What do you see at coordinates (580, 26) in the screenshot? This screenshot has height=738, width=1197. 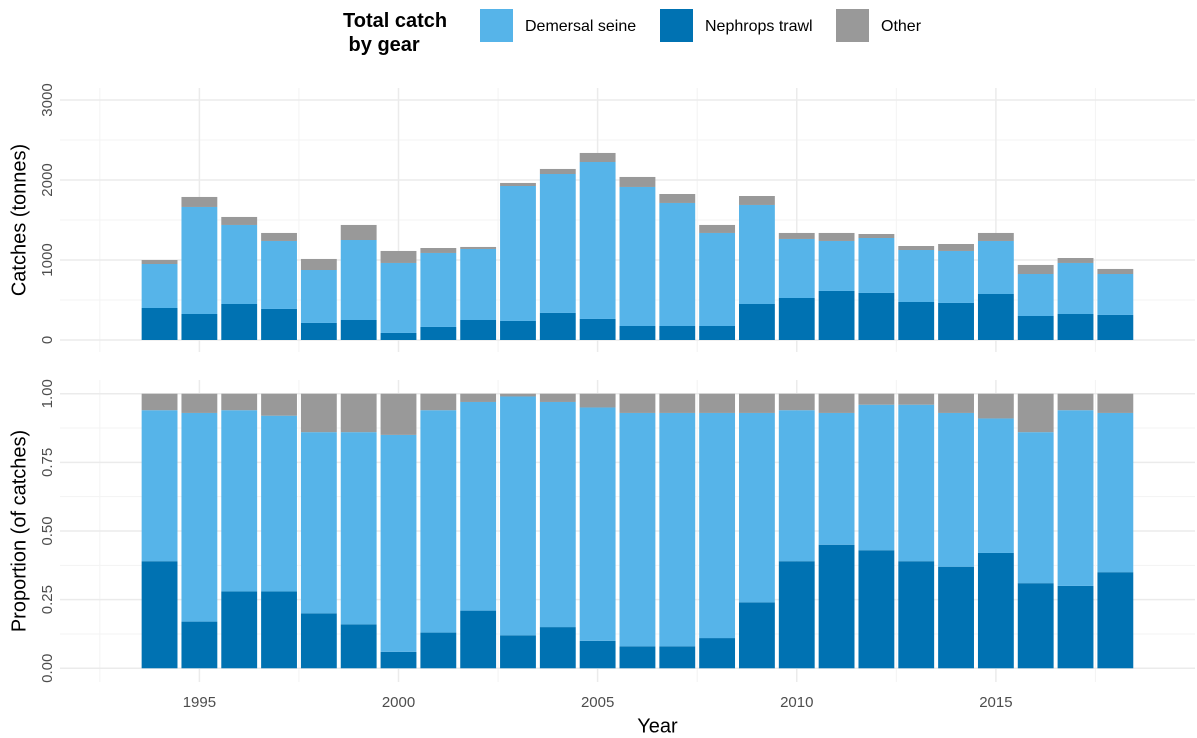 I see `legend-label: Demersal seine` at bounding box center [580, 26].